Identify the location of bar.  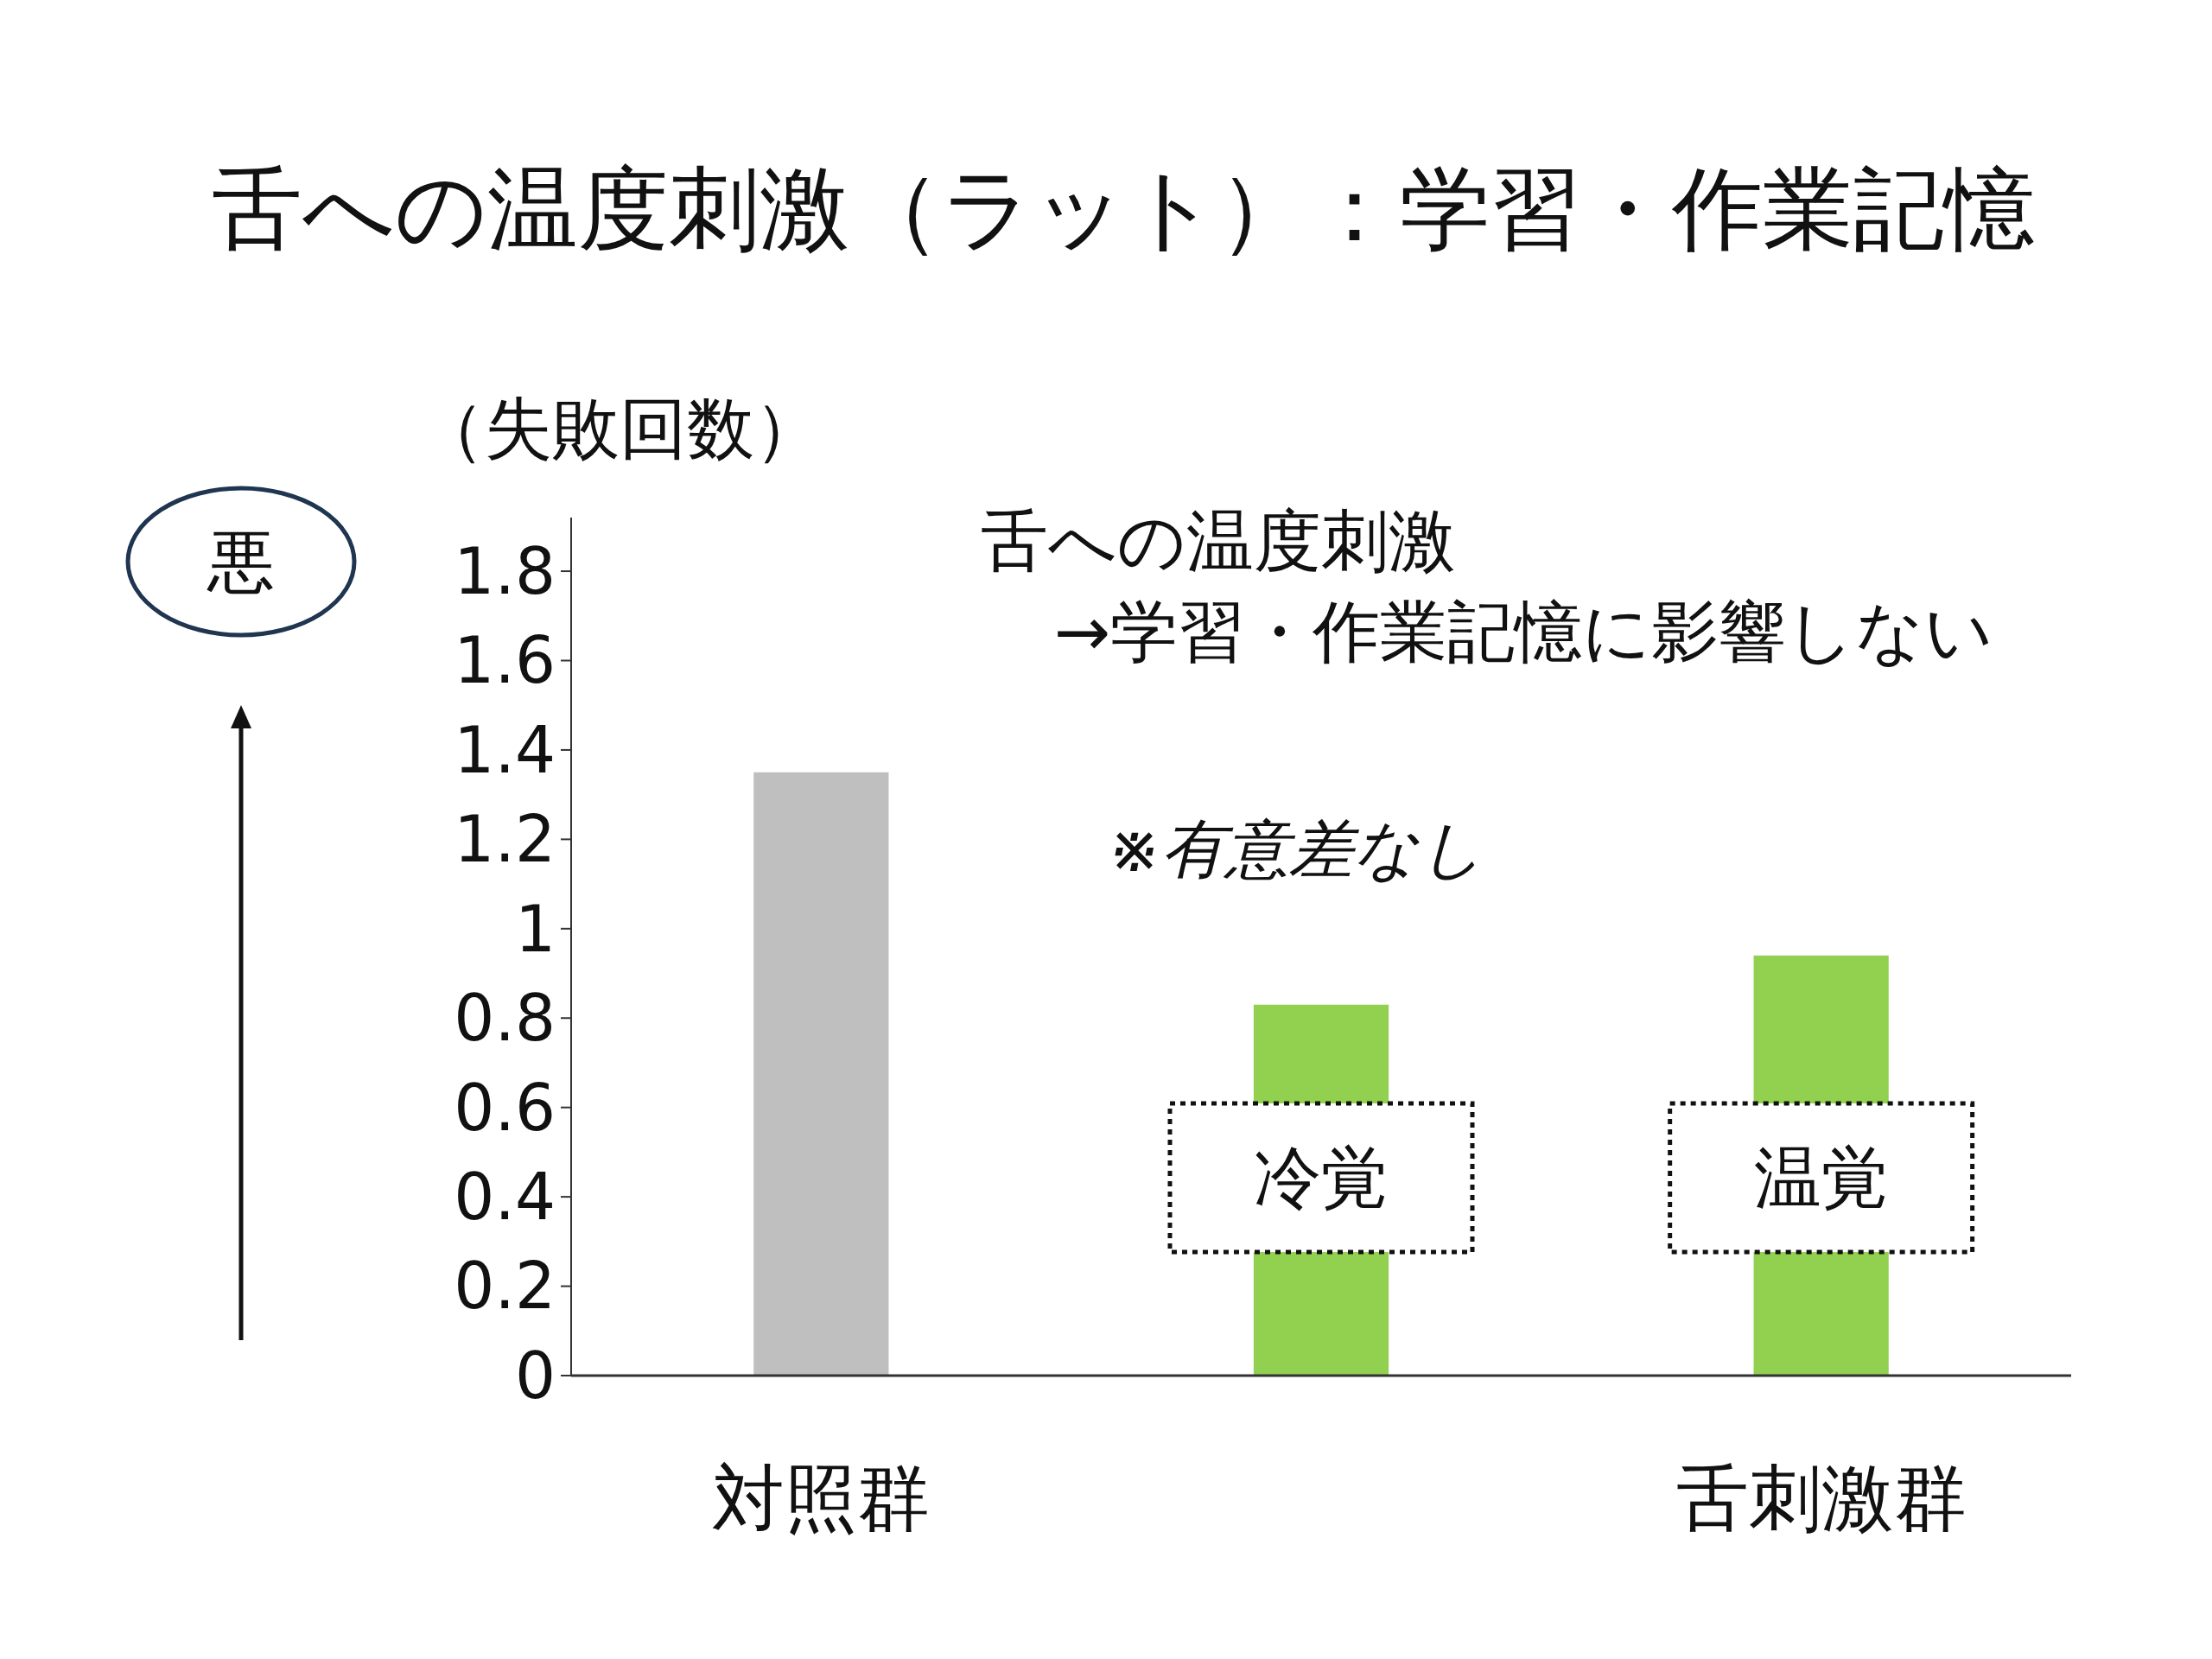
(821, 1074).